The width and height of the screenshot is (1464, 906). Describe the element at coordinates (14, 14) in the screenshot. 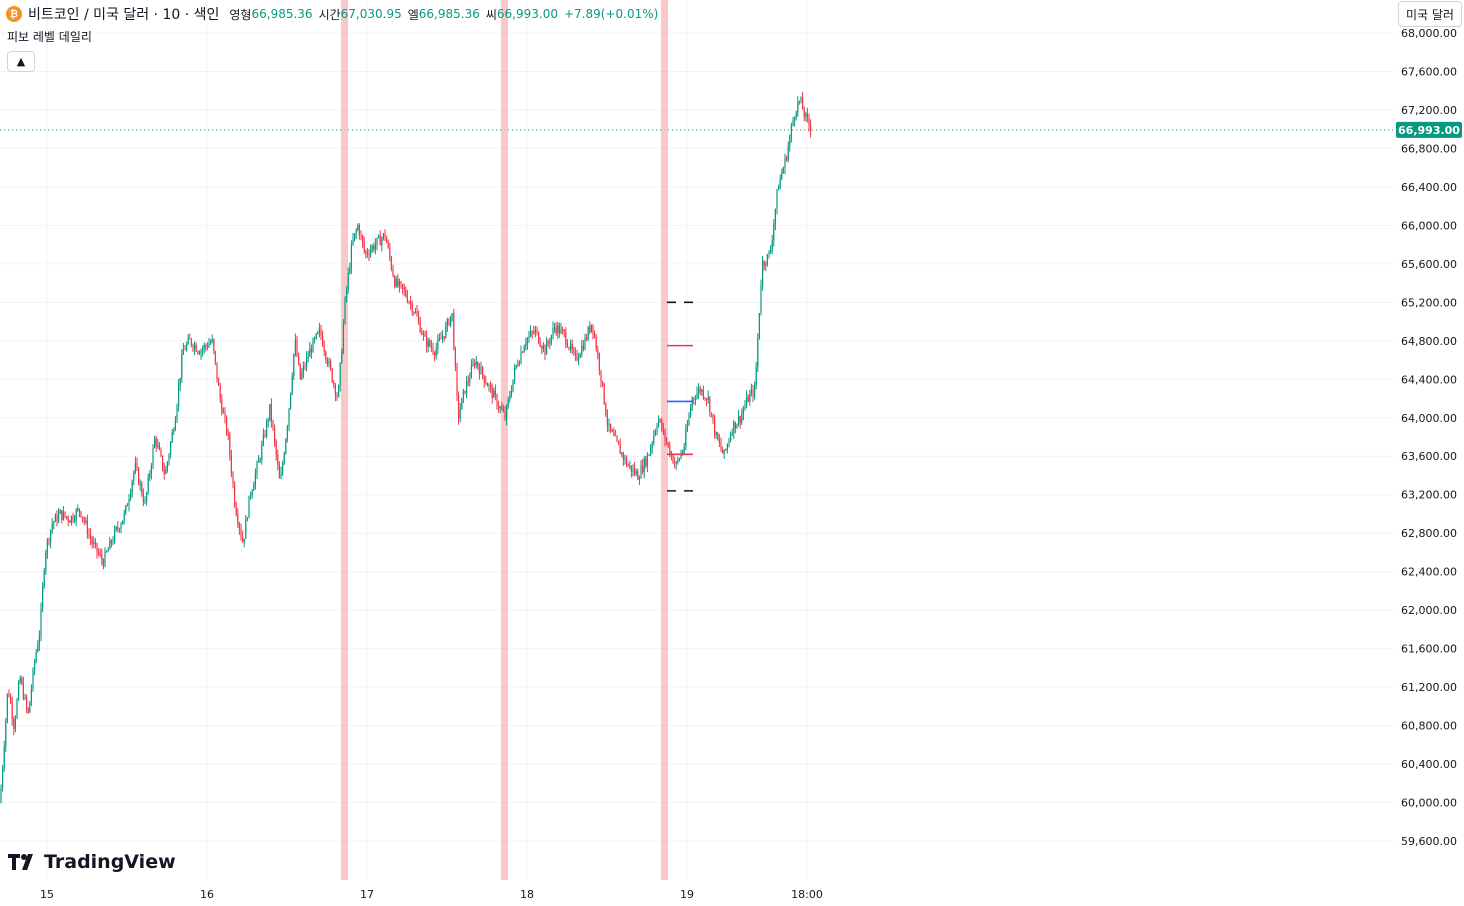

I see `bitcoin-icon: ₿` at that location.